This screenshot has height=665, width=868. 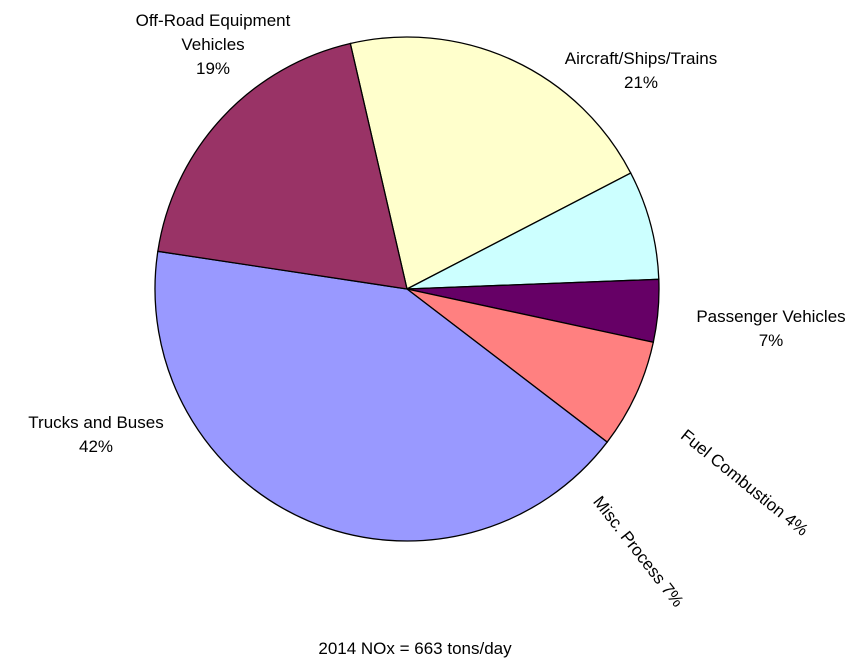 I want to click on slice-label-line: 7%, so click(x=771, y=340).